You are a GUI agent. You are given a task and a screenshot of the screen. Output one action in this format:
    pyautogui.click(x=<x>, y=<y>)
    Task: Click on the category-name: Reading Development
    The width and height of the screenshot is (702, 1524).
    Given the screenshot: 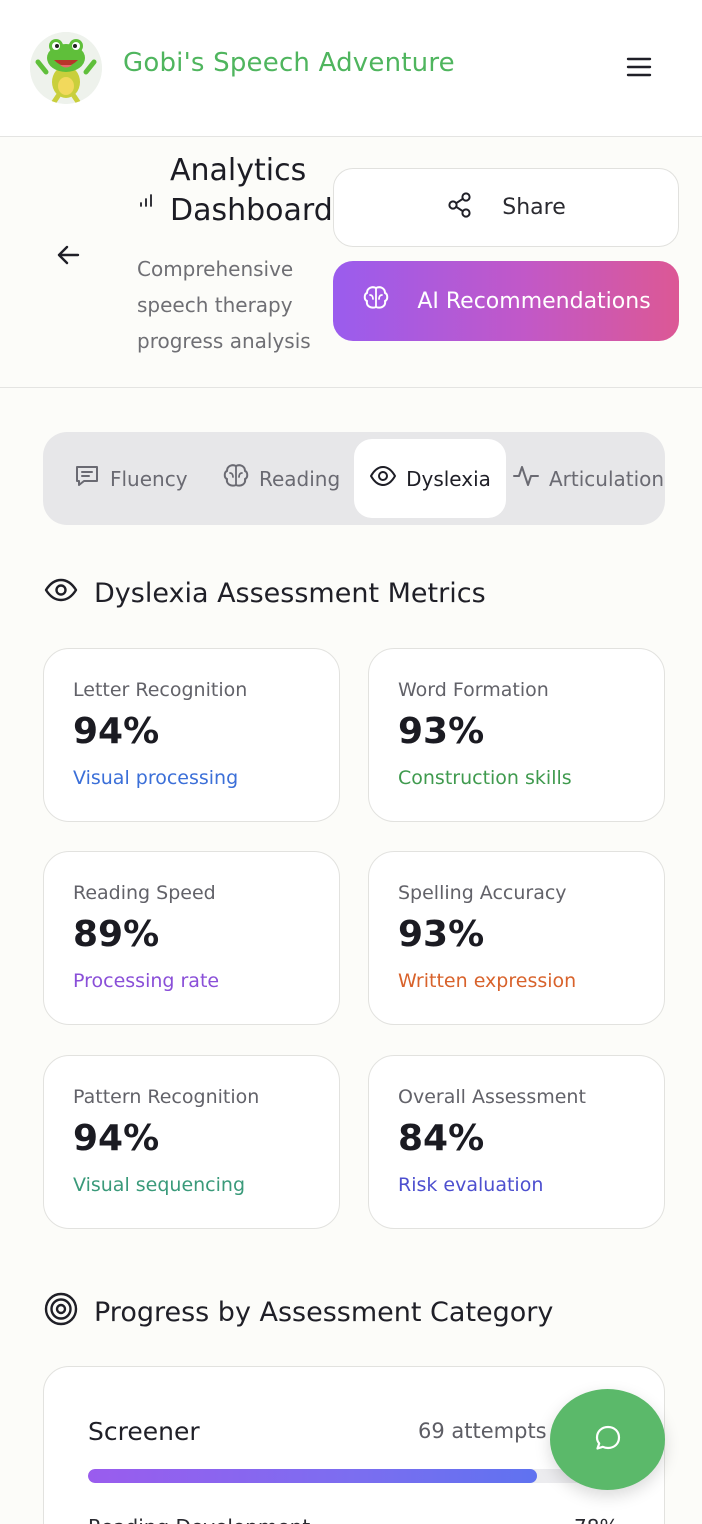 What is the action you would take?
    pyautogui.click(x=199, y=1519)
    